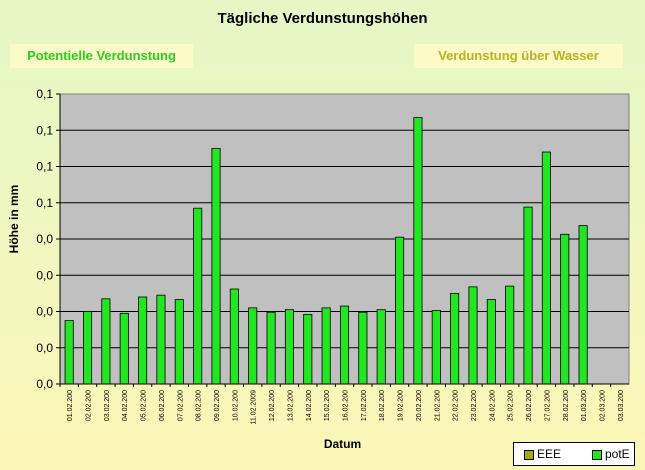 This screenshot has height=470, width=645. Describe the element at coordinates (621, 405) in the screenshot. I see `x-tick-label: 03.03.200` at that location.